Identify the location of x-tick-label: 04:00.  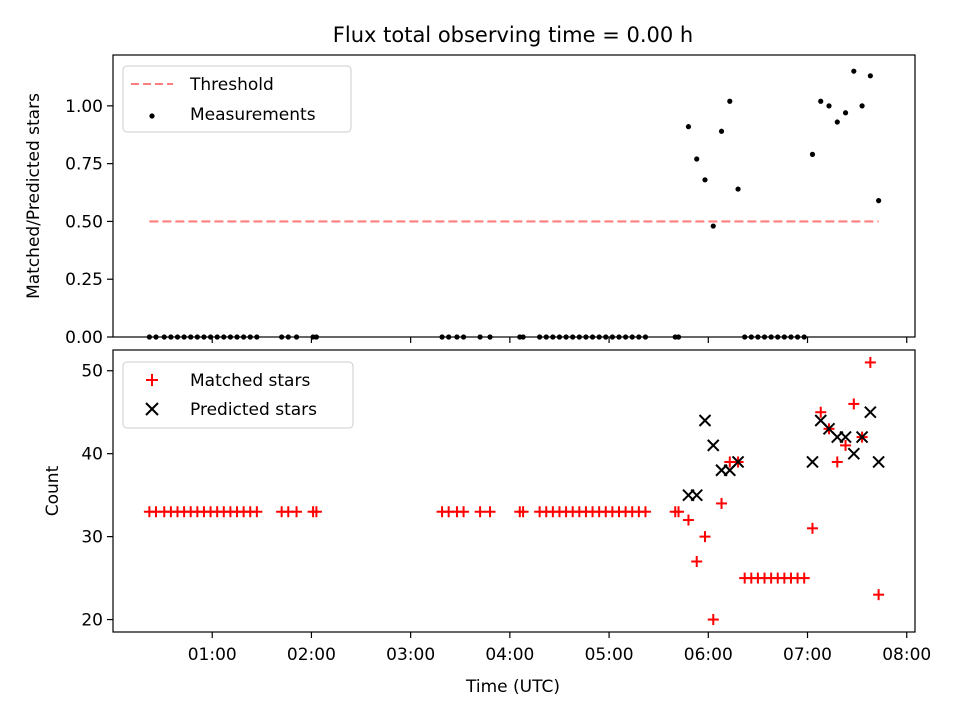
(509, 655).